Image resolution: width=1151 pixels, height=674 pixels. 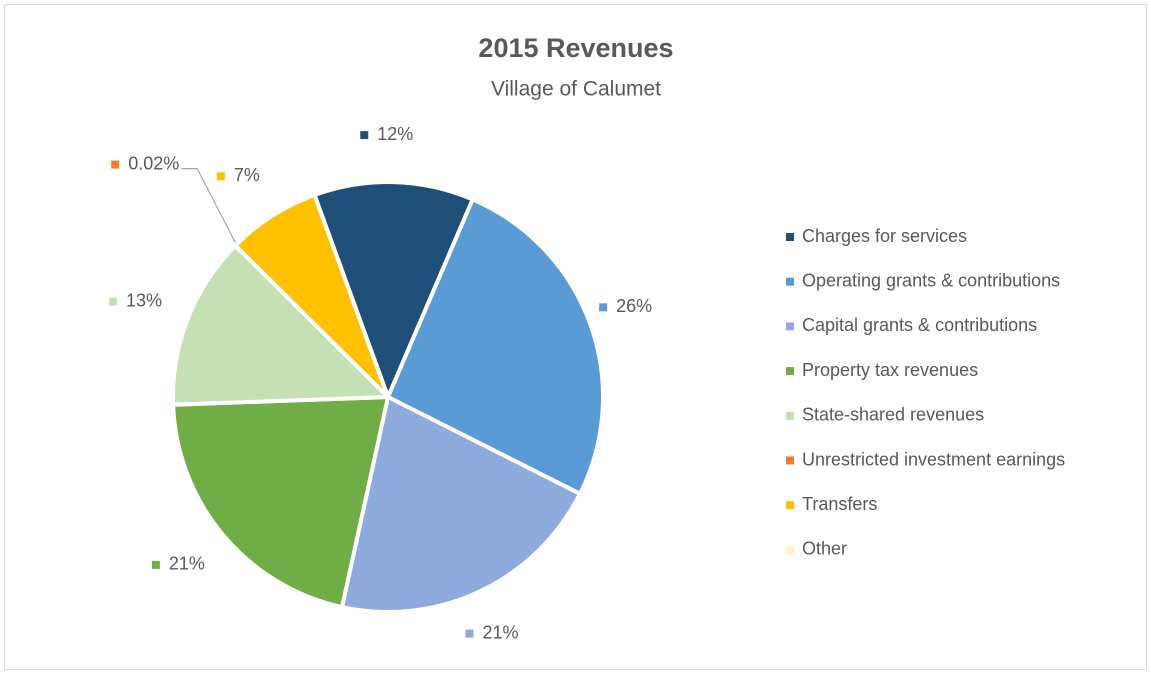 What do you see at coordinates (919, 325) in the screenshot?
I see `legend-label: Capital grants & contributions` at bounding box center [919, 325].